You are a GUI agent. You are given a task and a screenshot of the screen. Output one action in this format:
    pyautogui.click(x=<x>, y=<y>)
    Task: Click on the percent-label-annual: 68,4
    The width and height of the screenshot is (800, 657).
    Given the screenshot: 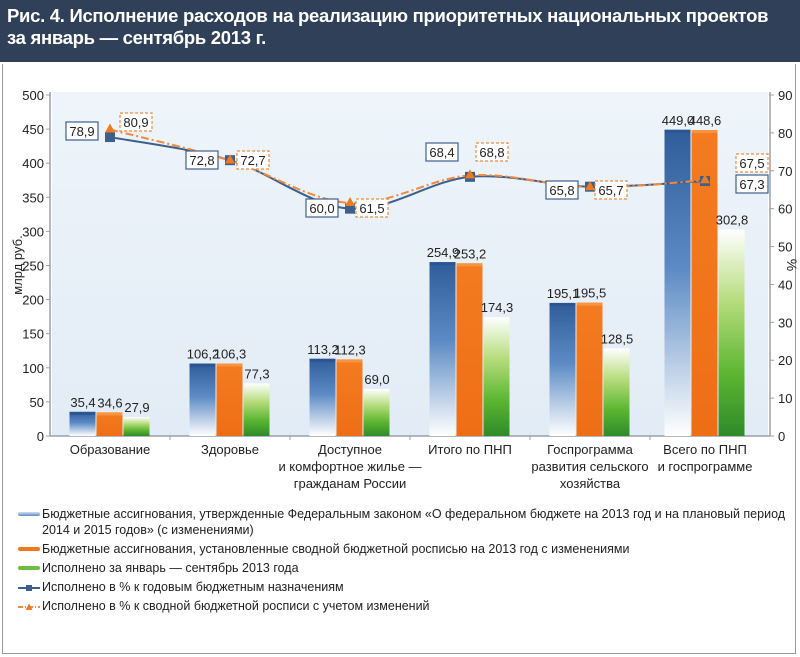 What is the action you would take?
    pyautogui.click(x=441, y=152)
    